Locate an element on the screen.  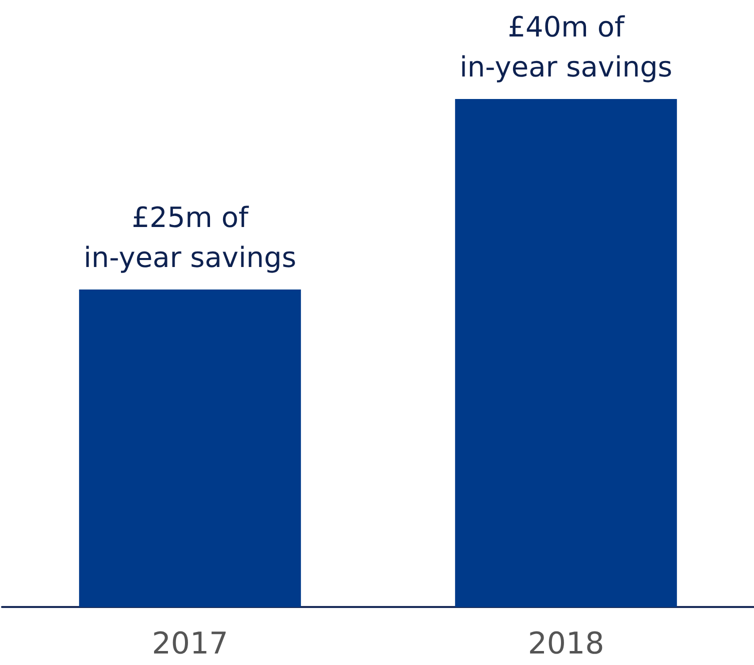
data-label: £40m of in-year savings is located at coordinates (566, 47).